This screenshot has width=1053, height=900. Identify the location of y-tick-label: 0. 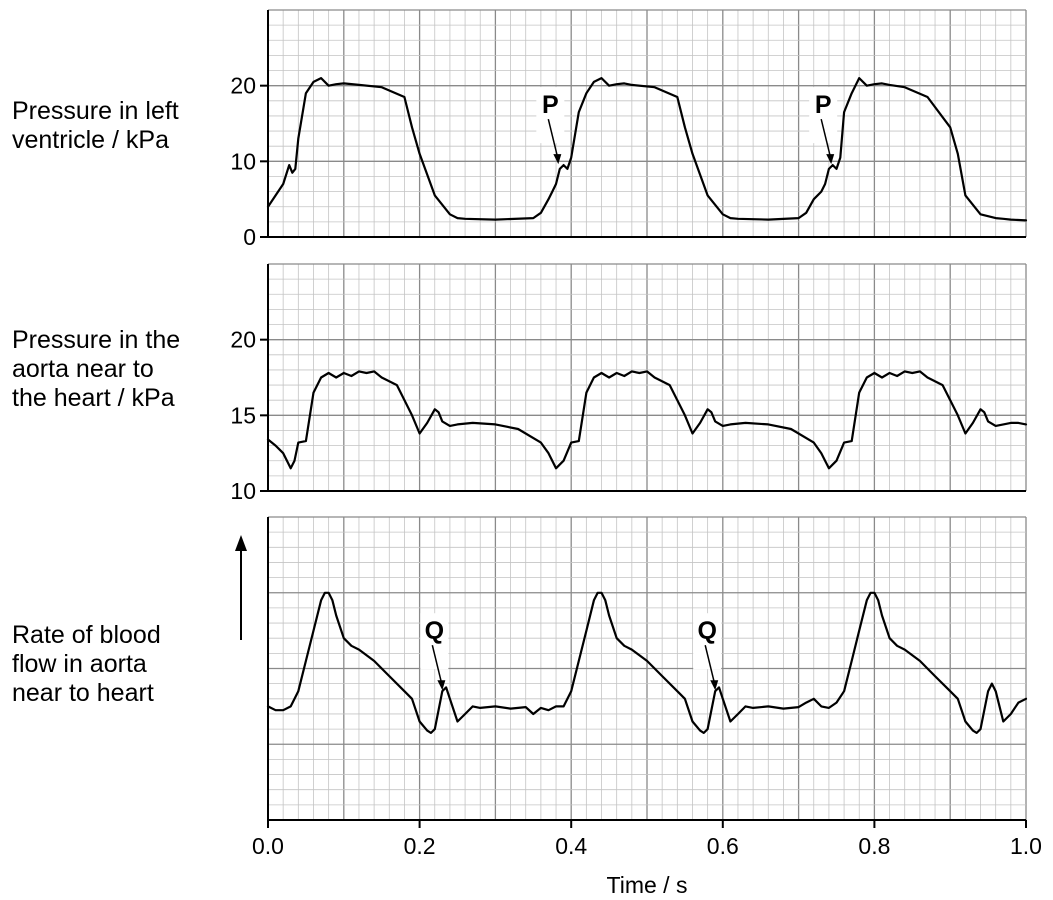
(249, 237).